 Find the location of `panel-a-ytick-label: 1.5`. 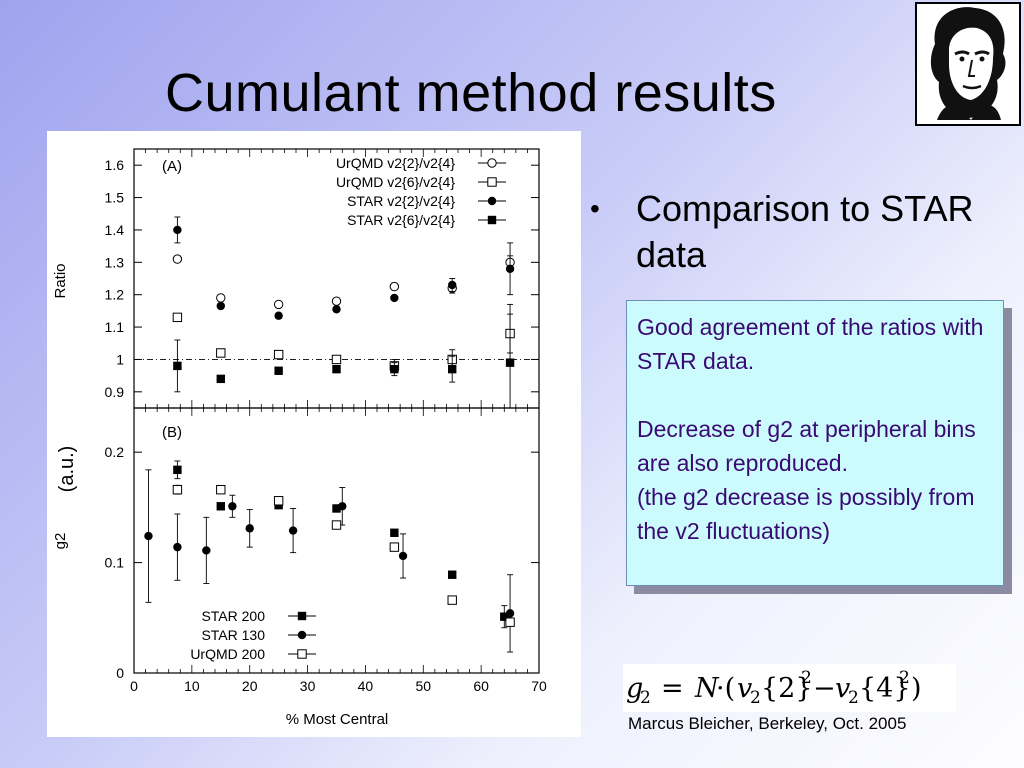

panel-a-ytick-label: 1.5 is located at coordinates (115, 198).